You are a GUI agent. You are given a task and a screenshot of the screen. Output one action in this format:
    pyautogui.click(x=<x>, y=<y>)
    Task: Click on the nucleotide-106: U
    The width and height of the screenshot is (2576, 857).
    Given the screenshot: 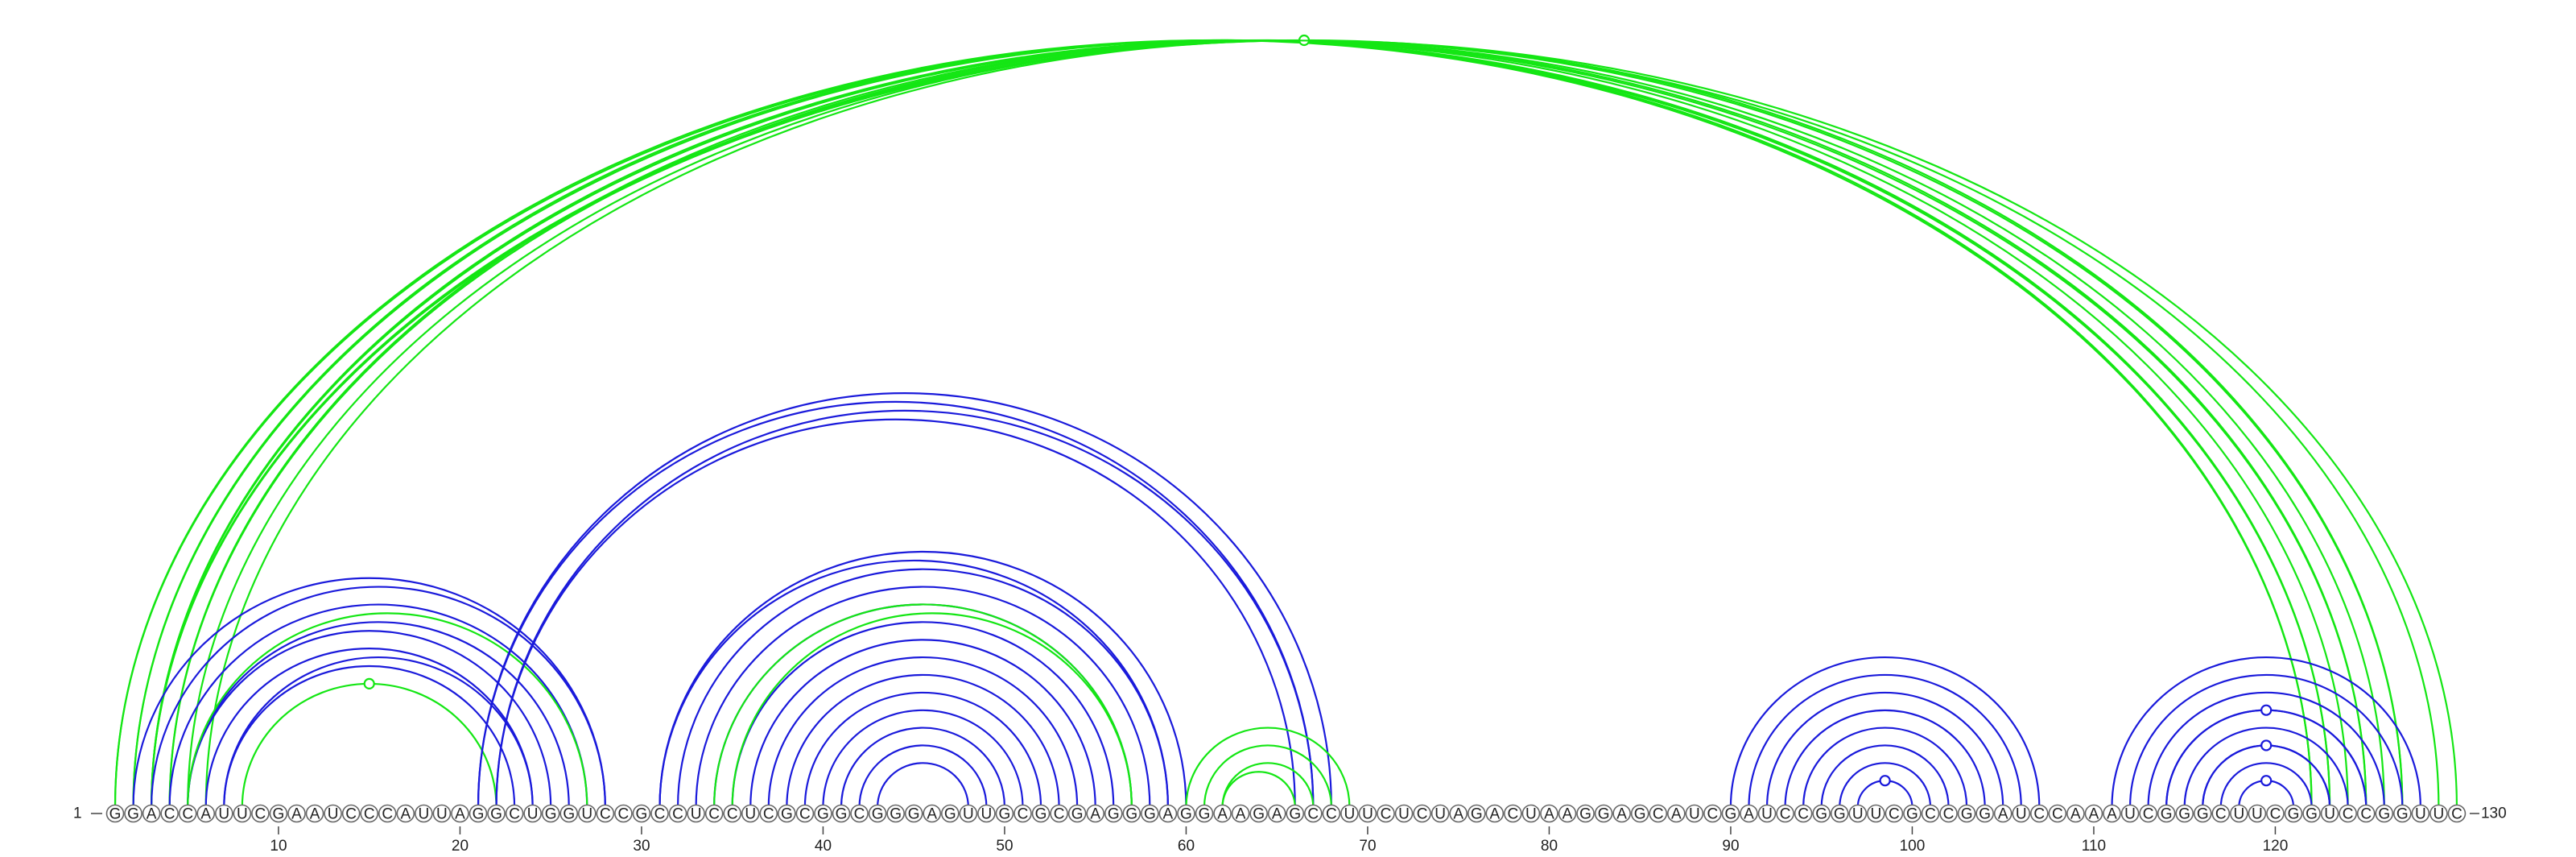 What is the action you would take?
    pyautogui.click(x=2021, y=813)
    